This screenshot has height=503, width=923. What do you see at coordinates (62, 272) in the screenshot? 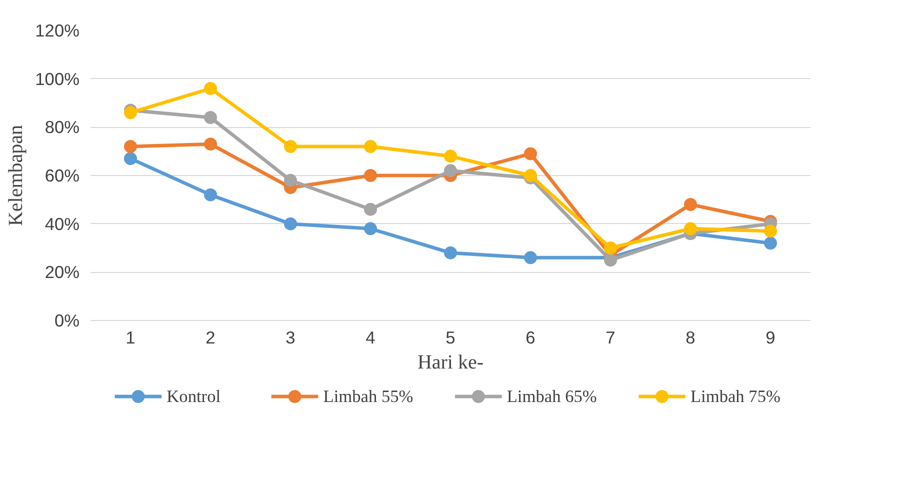
I see `y-tick-label: 20%` at bounding box center [62, 272].